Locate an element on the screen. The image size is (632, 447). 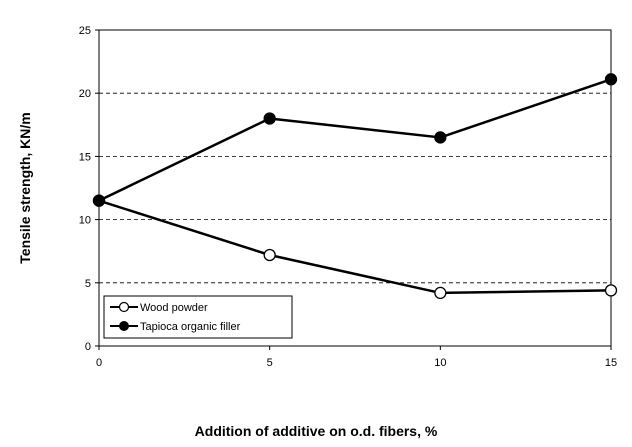
y-axis-ticks: 0 5 10 15 20 25 is located at coordinates (89, 189).